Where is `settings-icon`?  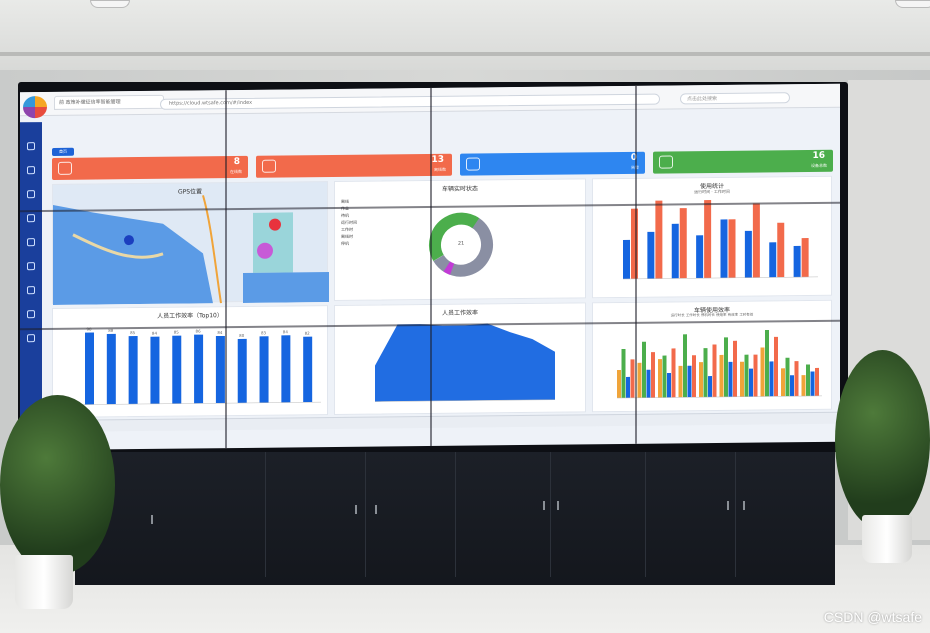 settings-icon is located at coordinates (31, 338).